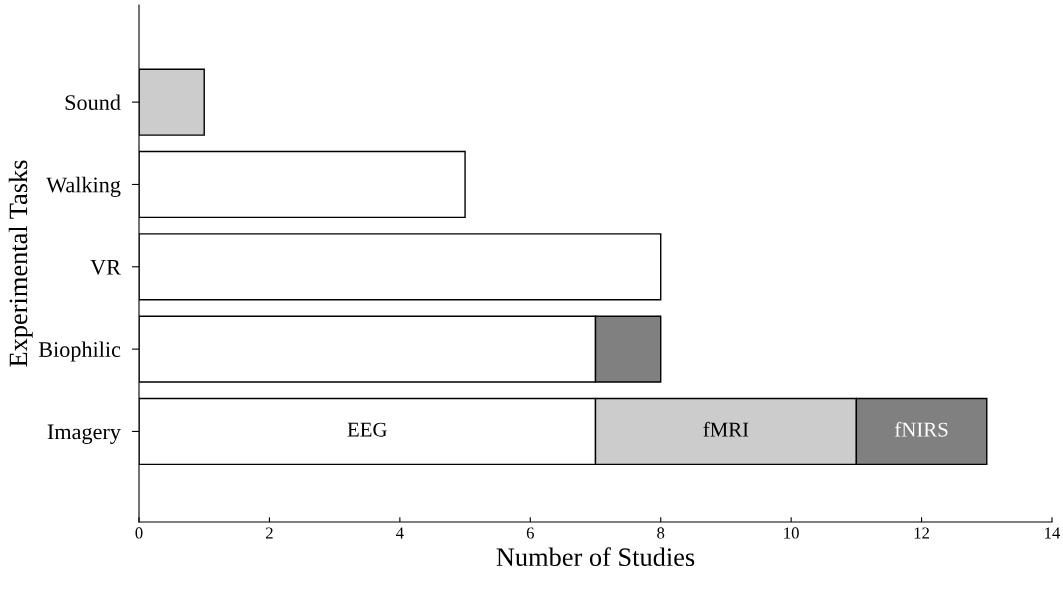 The image size is (1063, 592). What do you see at coordinates (93, 102) in the screenshot?
I see `y-tick-label: Sound` at bounding box center [93, 102].